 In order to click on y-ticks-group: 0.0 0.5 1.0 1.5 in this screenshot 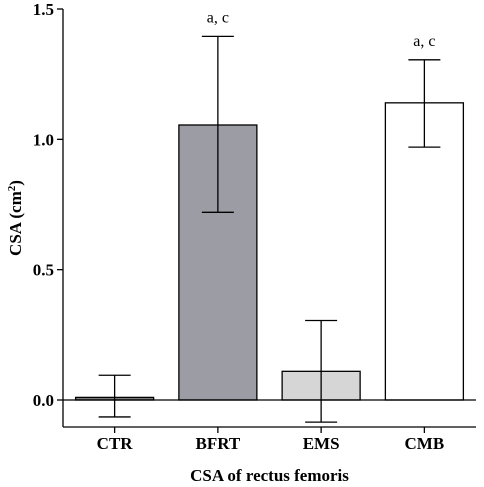, I will do `click(48, 205)`.